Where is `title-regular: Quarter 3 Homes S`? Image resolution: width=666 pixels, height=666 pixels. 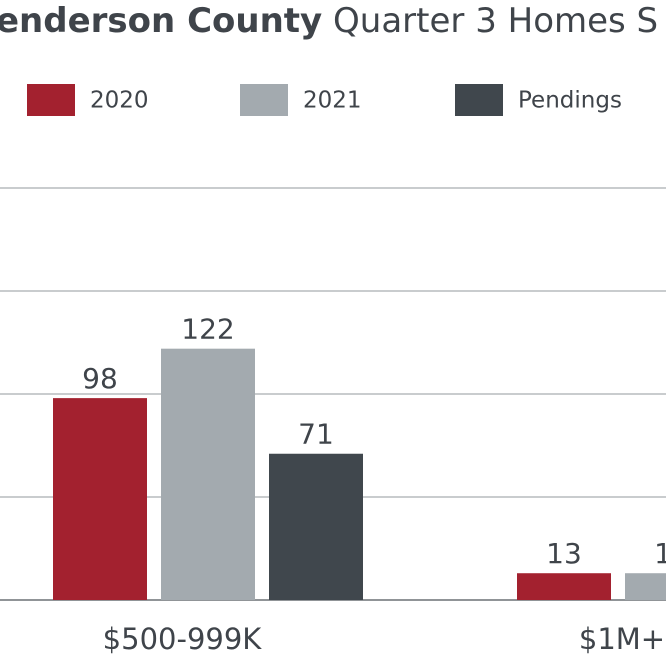
title-regular: Quarter 3 Homes S is located at coordinates (495, 21).